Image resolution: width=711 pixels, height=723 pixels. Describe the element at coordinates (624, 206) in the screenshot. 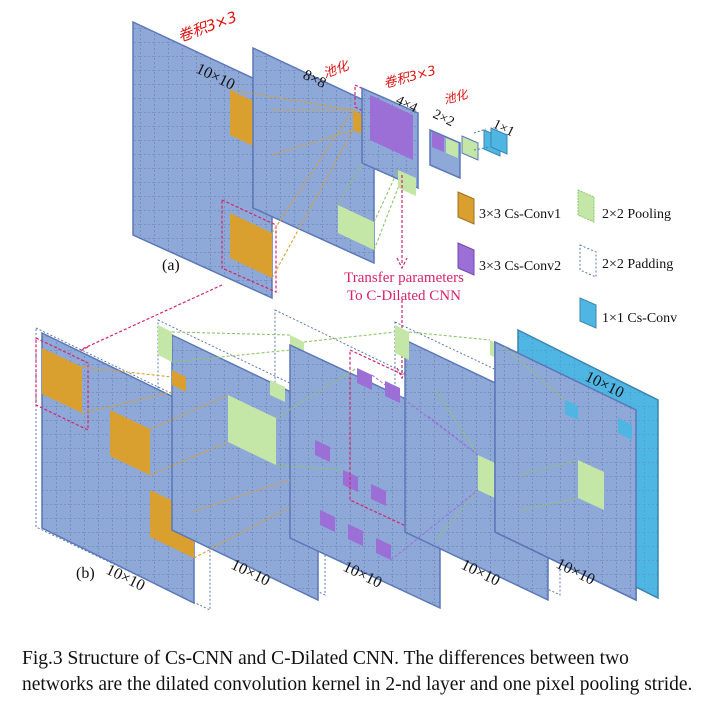

I see `legend-item: 2×2 Pooling` at that location.